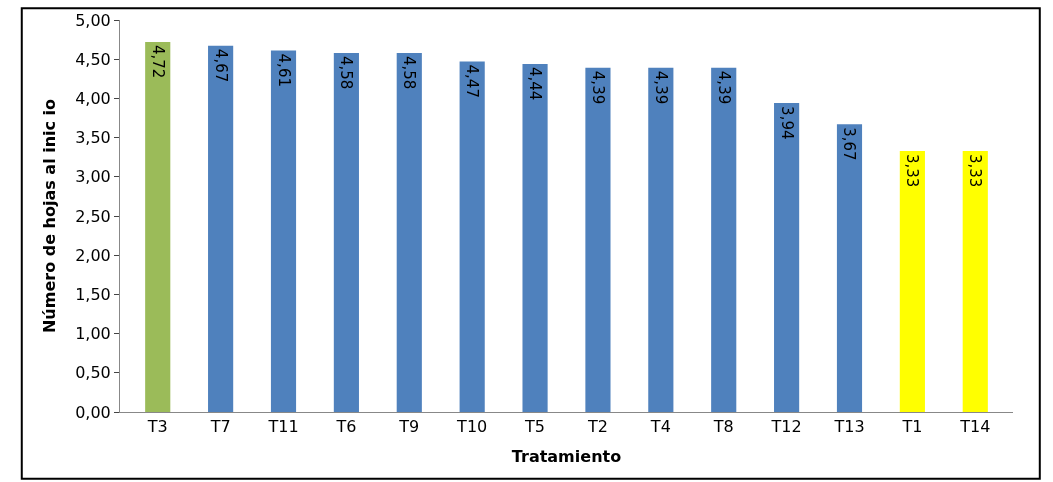 This screenshot has width=1053, height=482. Describe the element at coordinates (93, 373) in the screenshot. I see `y-tick-label: 0,50` at that location.